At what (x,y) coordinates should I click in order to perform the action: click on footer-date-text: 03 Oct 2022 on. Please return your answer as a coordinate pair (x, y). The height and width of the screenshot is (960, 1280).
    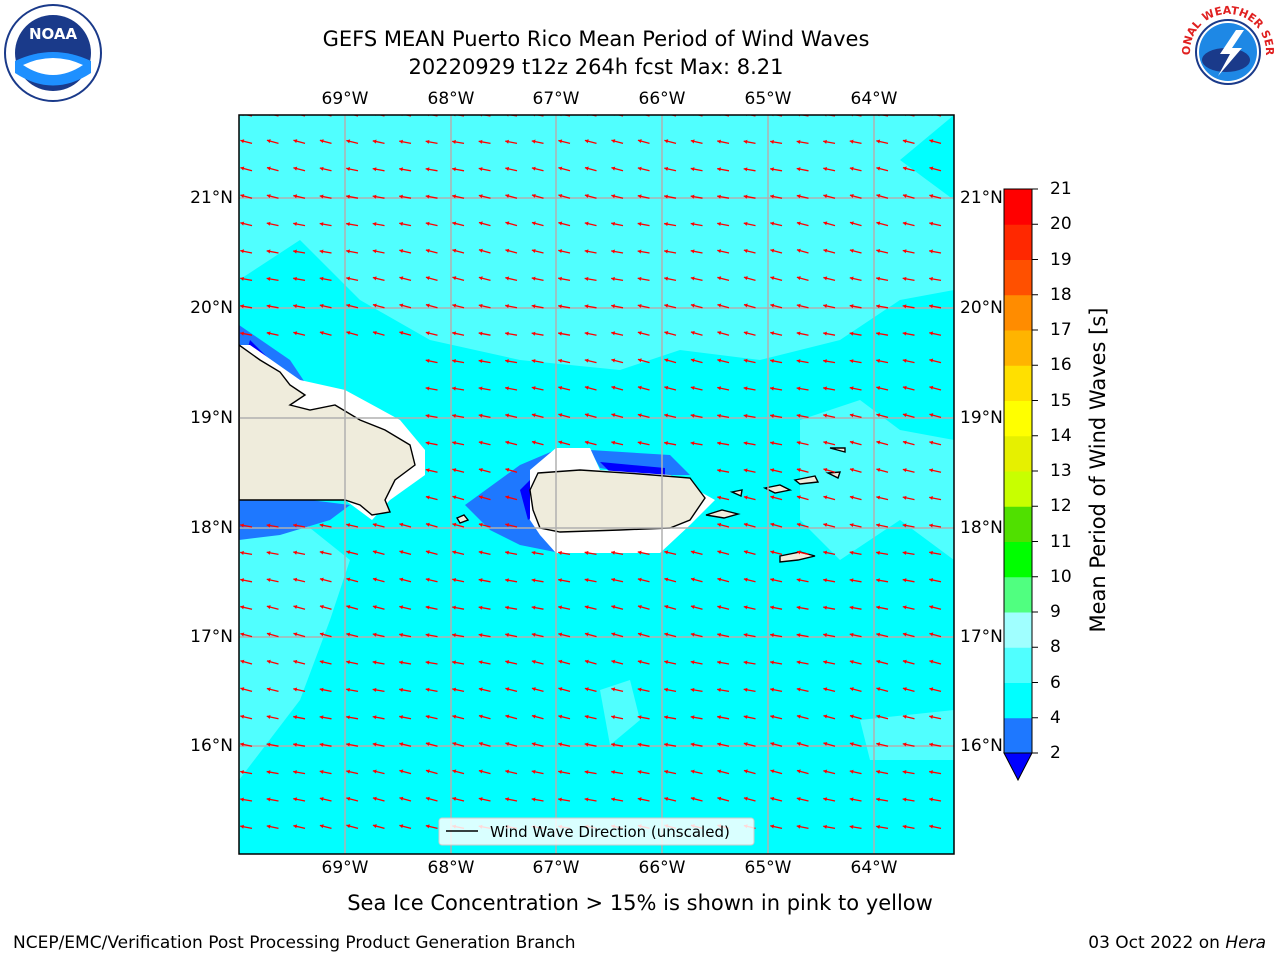
    Looking at the image, I should click on (1154, 943).